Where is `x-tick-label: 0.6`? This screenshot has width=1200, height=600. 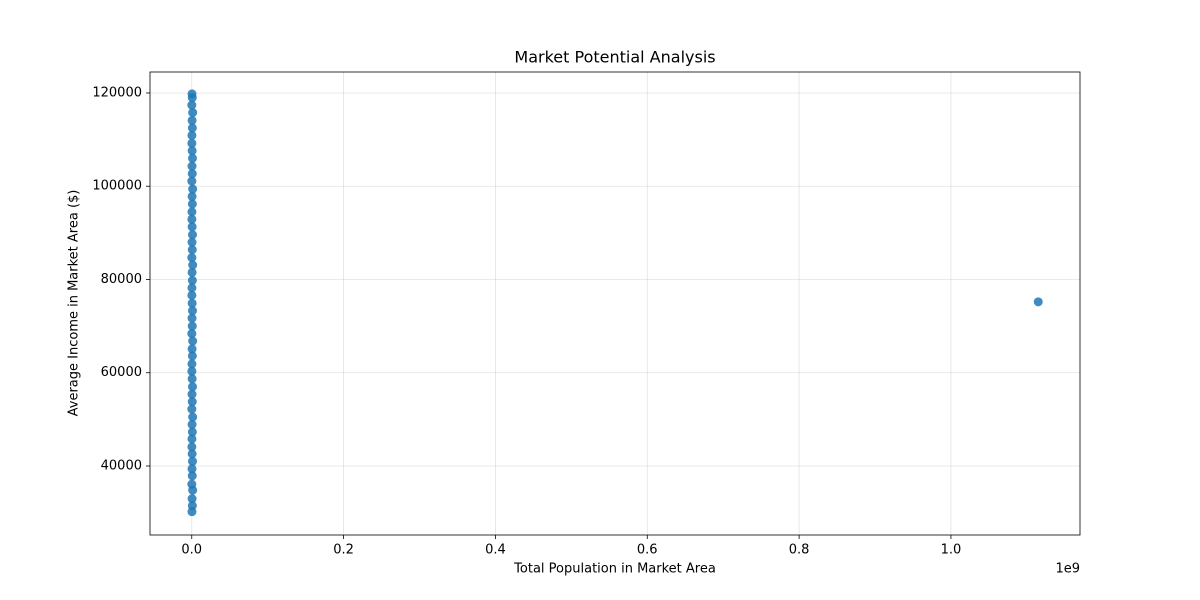
x-tick-label: 0.6 is located at coordinates (647, 550).